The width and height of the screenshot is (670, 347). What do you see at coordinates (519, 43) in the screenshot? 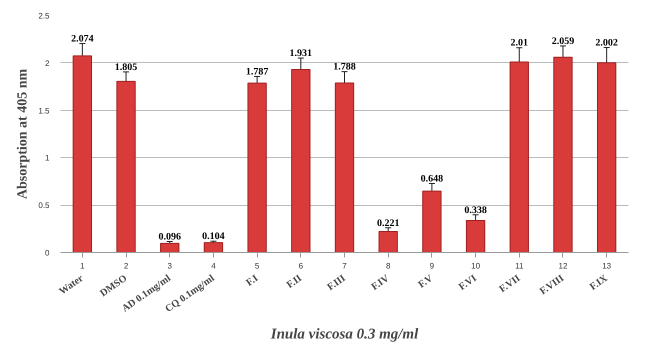
I see `data-label: 2.01` at bounding box center [519, 43].